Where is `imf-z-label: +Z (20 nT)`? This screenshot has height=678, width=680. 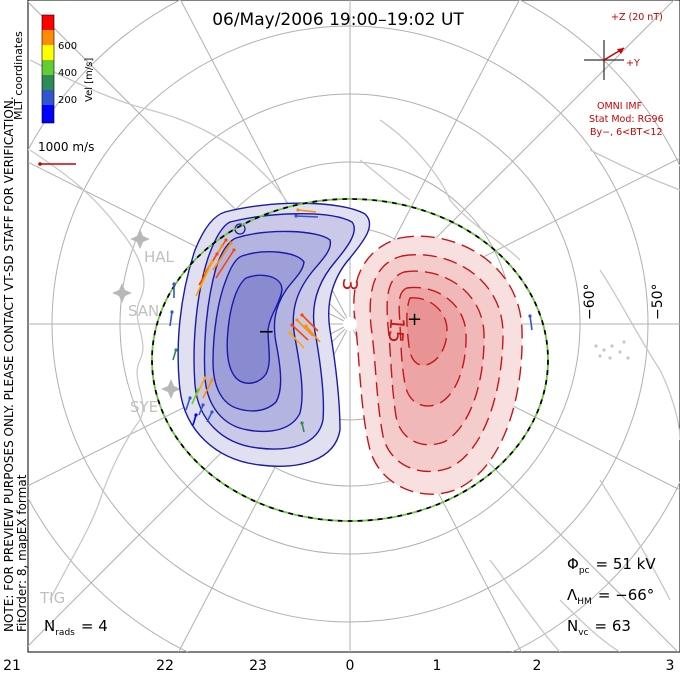 imf-z-label: +Z (20 nT) is located at coordinates (637, 17).